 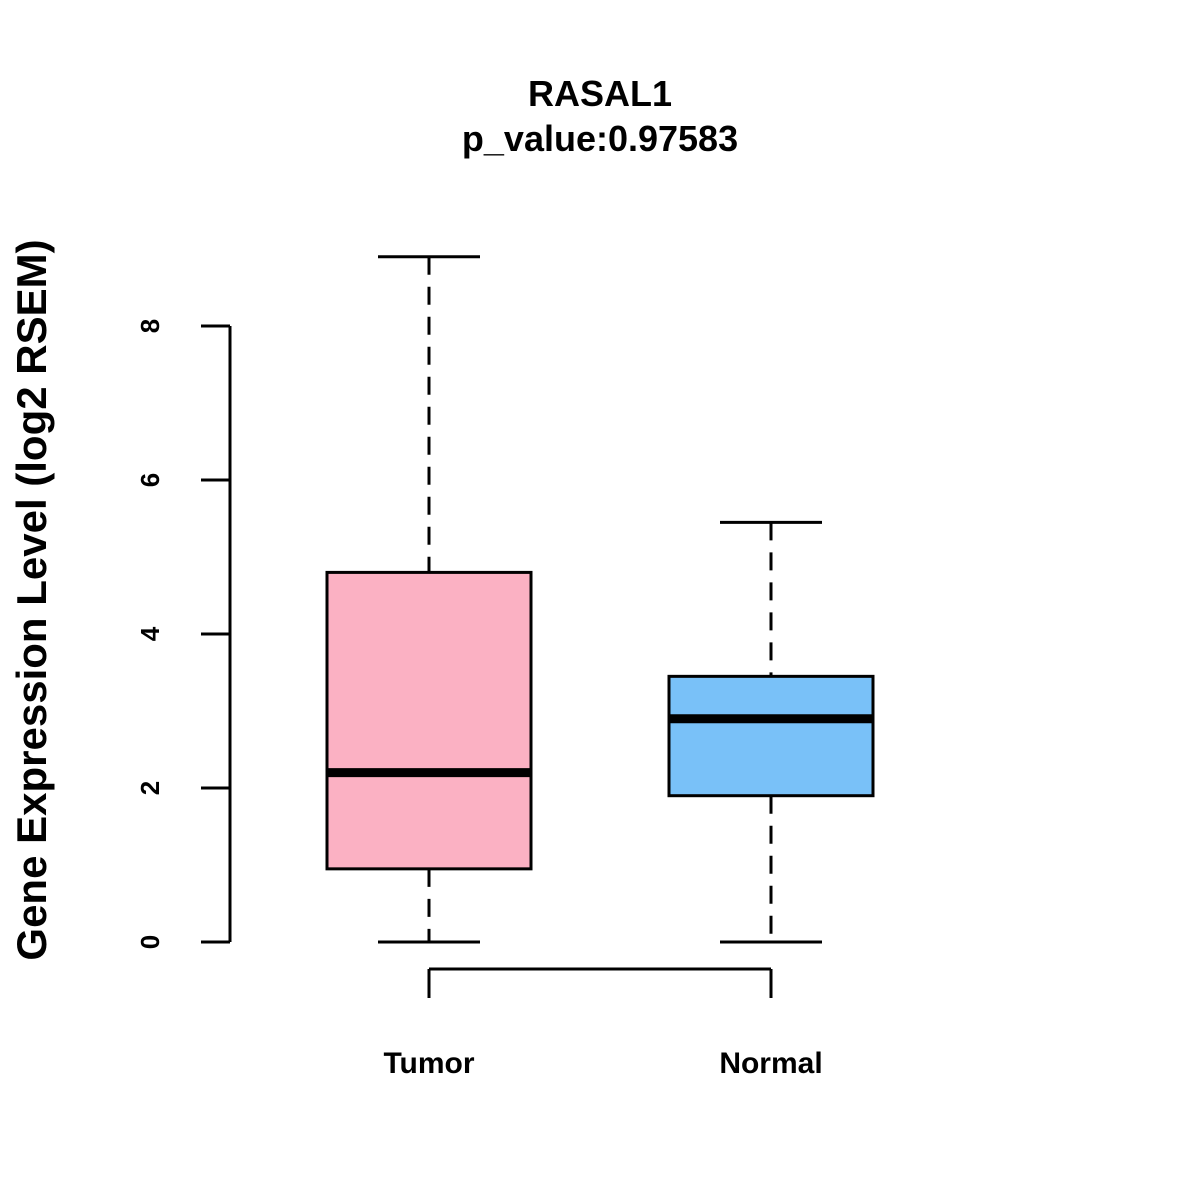 I want to click on box-normal, so click(x=771, y=732).